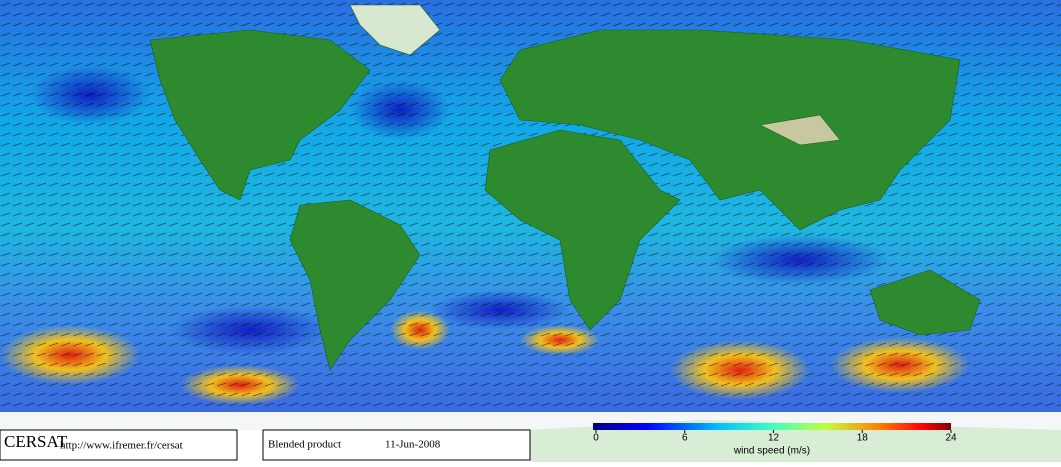  What do you see at coordinates (596, 438) in the screenshot?
I see `colorbar-tick-label: 0` at bounding box center [596, 438].